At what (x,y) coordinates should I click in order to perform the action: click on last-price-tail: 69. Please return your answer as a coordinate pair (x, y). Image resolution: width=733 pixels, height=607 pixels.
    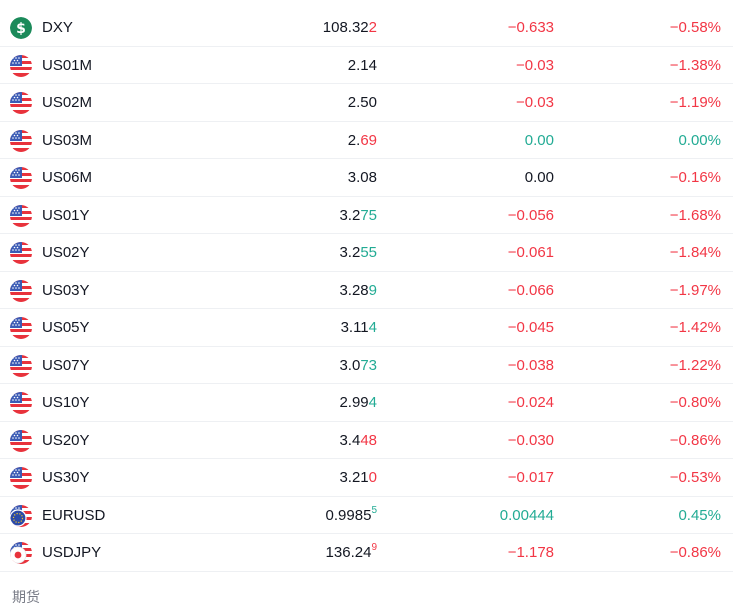
    Looking at the image, I should click on (368, 140).